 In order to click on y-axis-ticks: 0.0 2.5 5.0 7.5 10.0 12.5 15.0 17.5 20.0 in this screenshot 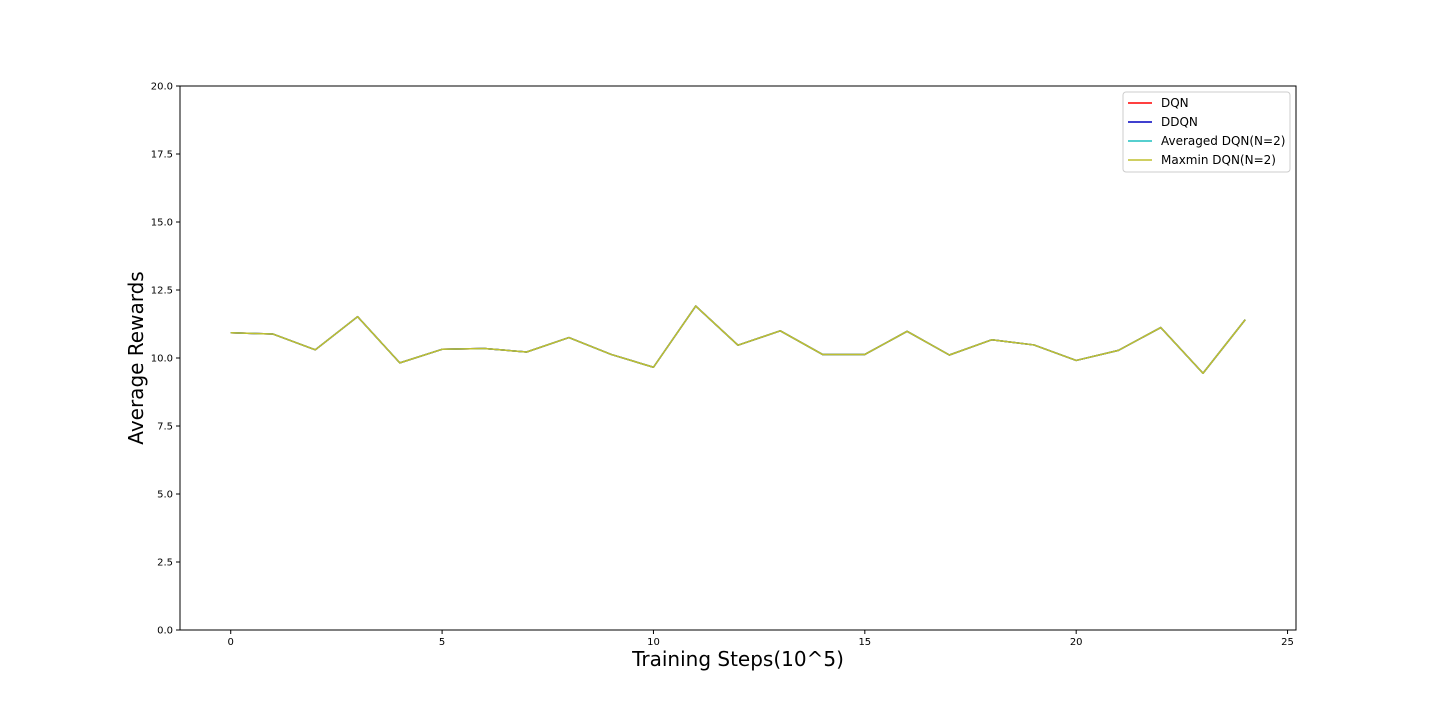, I will do `click(165, 359)`.